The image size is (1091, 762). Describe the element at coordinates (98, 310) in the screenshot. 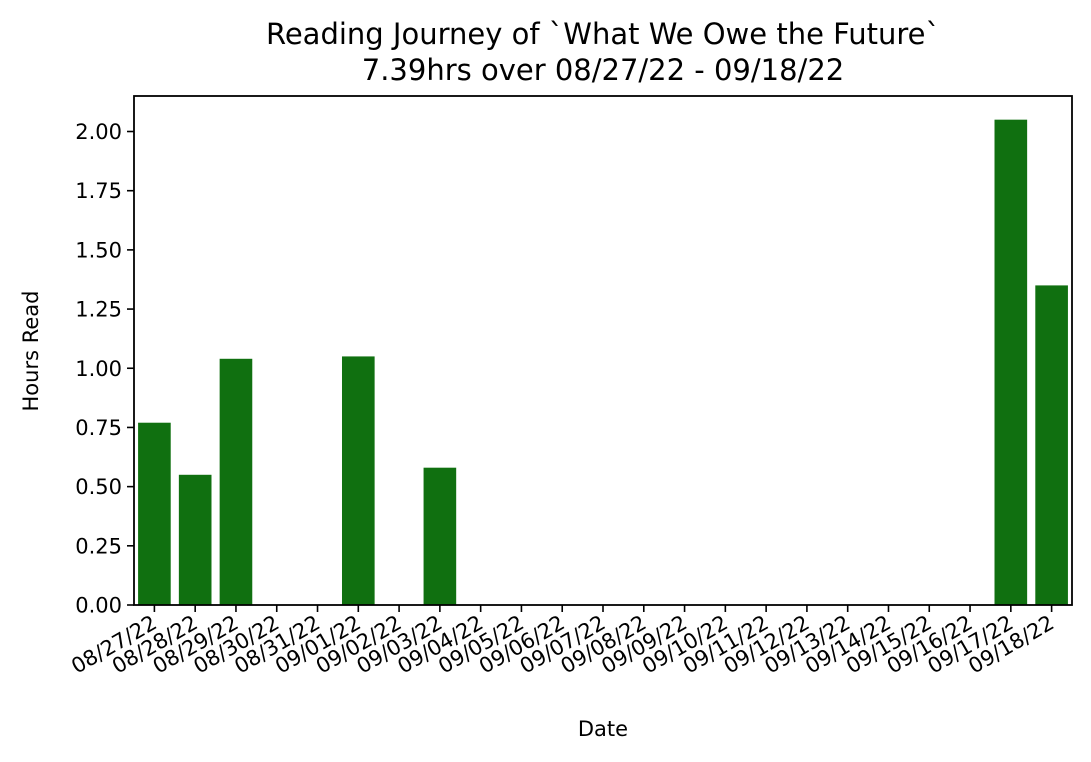

I see `y-tick-label: 1.25` at that location.